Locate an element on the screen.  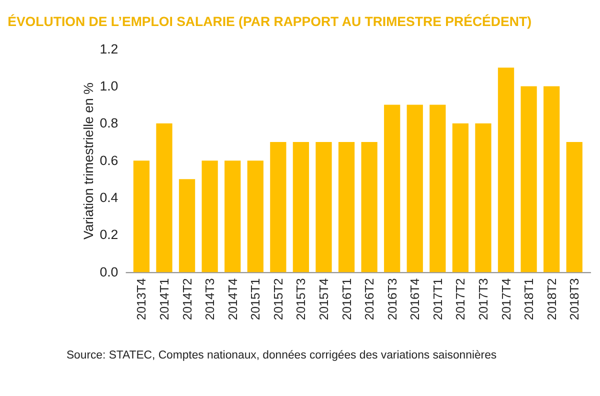
x-tick-label: 2017T1 is located at coordinates (437, 299).